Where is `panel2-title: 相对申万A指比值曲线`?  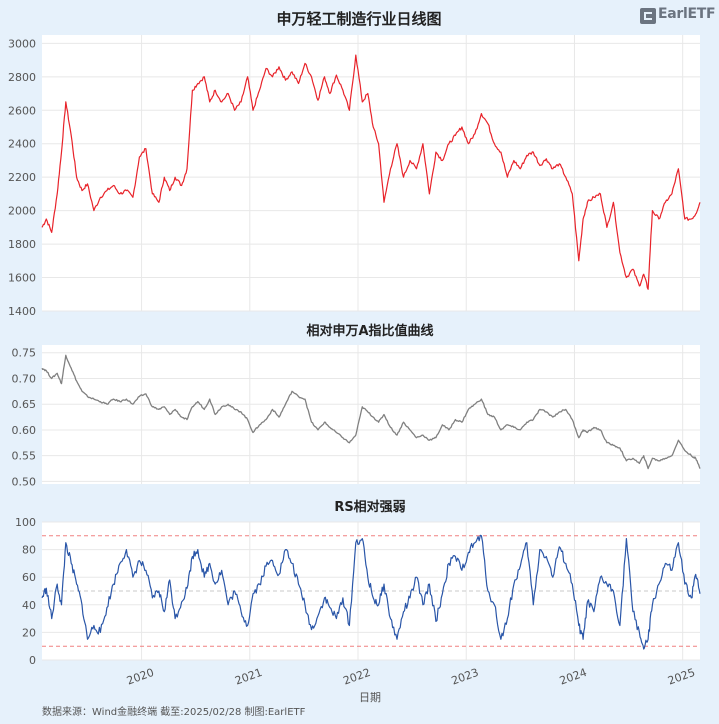
panel2-title: 相对申万A指比值曲线 is located at coordinates (369, 331).